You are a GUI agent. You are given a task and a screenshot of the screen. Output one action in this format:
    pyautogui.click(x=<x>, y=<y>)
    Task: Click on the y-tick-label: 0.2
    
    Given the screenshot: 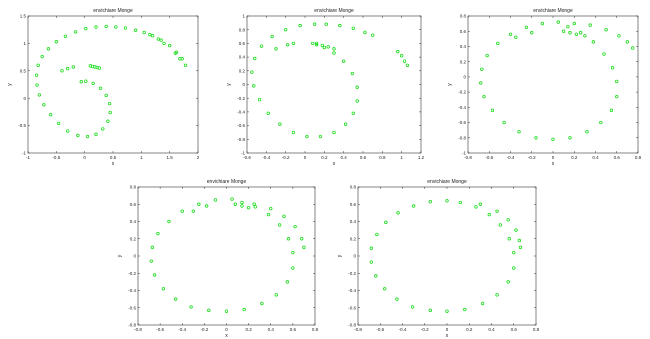 What is the action you would take?
    pyautogui.click(x=353, y=238)
    